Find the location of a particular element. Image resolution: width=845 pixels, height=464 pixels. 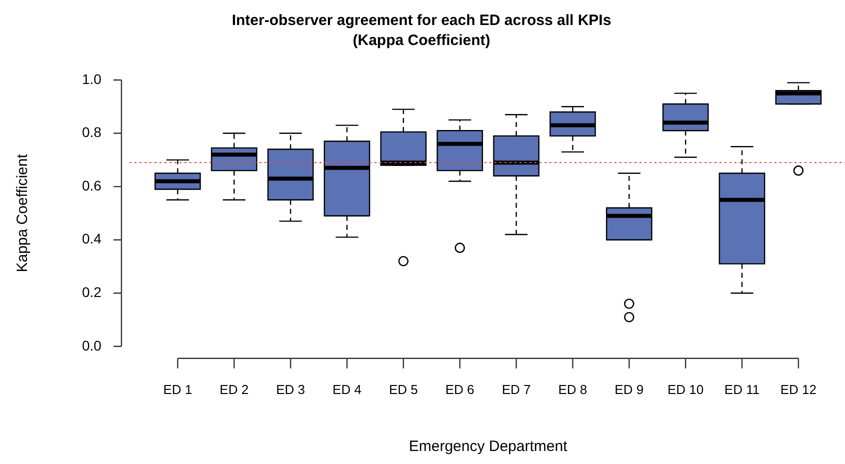

x-tick-label: ED 12 is located at coordinates (798, 389).